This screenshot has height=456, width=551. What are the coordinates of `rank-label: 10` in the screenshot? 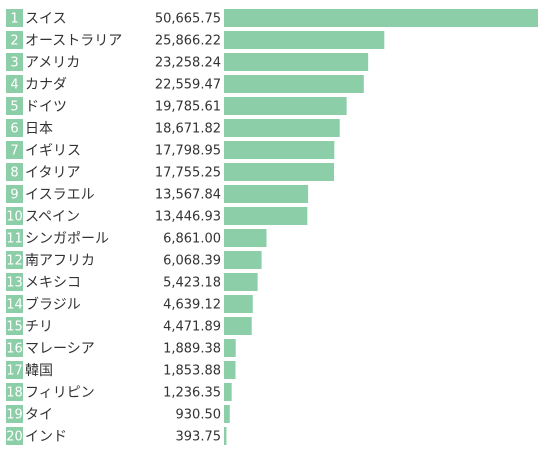 It's located at (14, 217).